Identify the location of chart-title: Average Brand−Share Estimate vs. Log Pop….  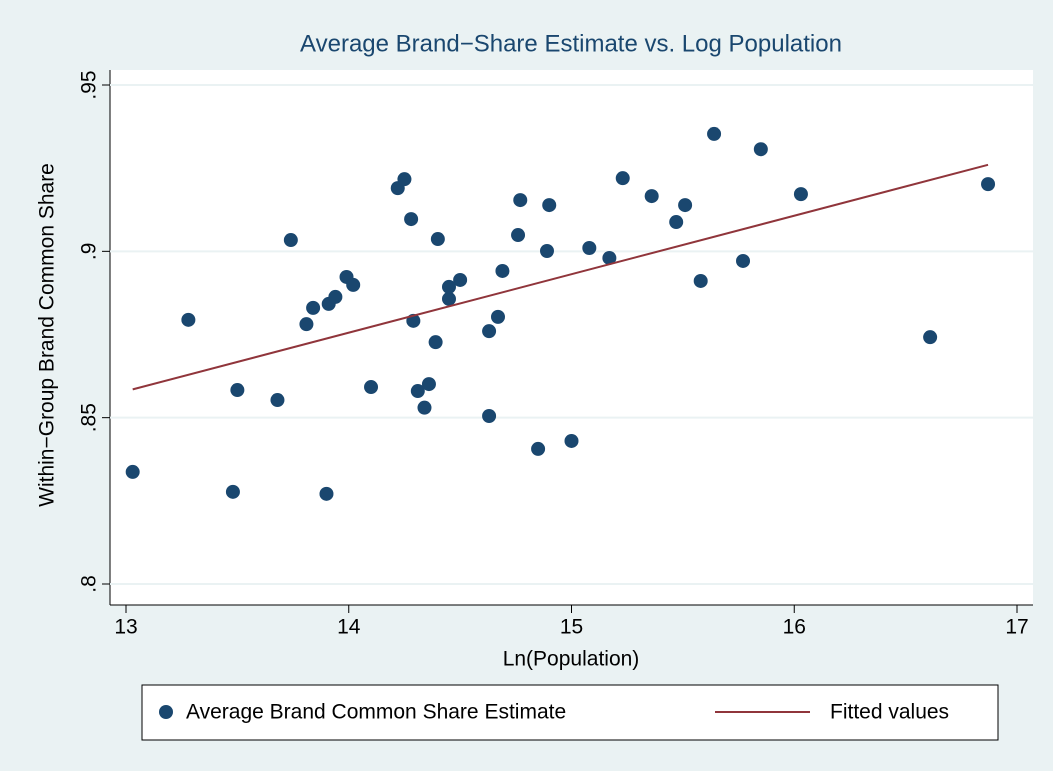
(571, 43).